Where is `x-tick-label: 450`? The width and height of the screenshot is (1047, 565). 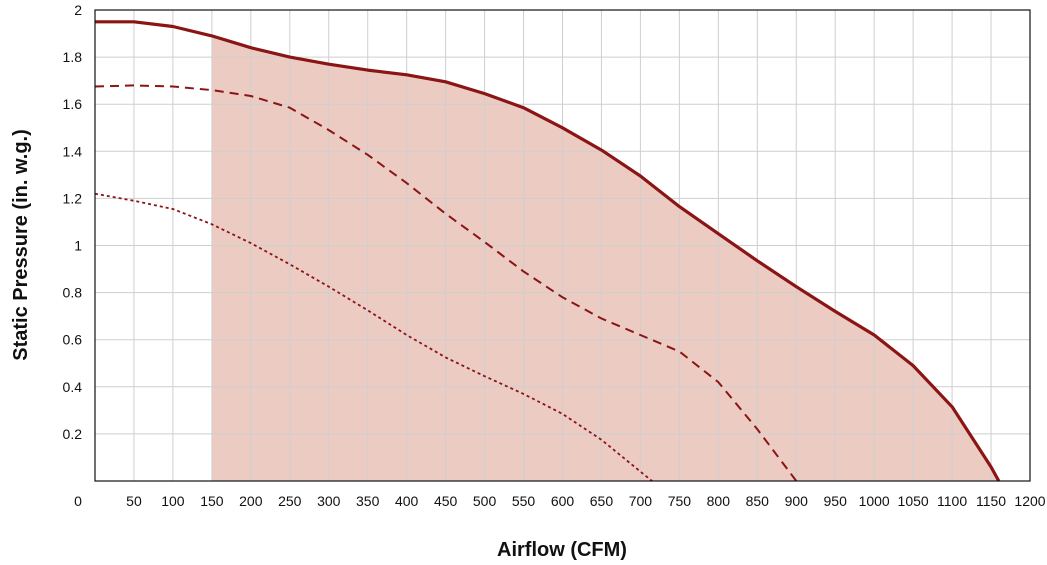
x-tick-label: 450 is located at coordinates (446, 501).